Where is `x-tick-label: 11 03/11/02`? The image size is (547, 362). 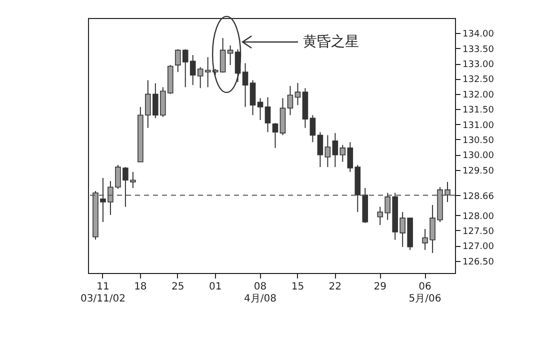
x-tick-label: 11 03/11/02 is located at coordinates (103, 293).